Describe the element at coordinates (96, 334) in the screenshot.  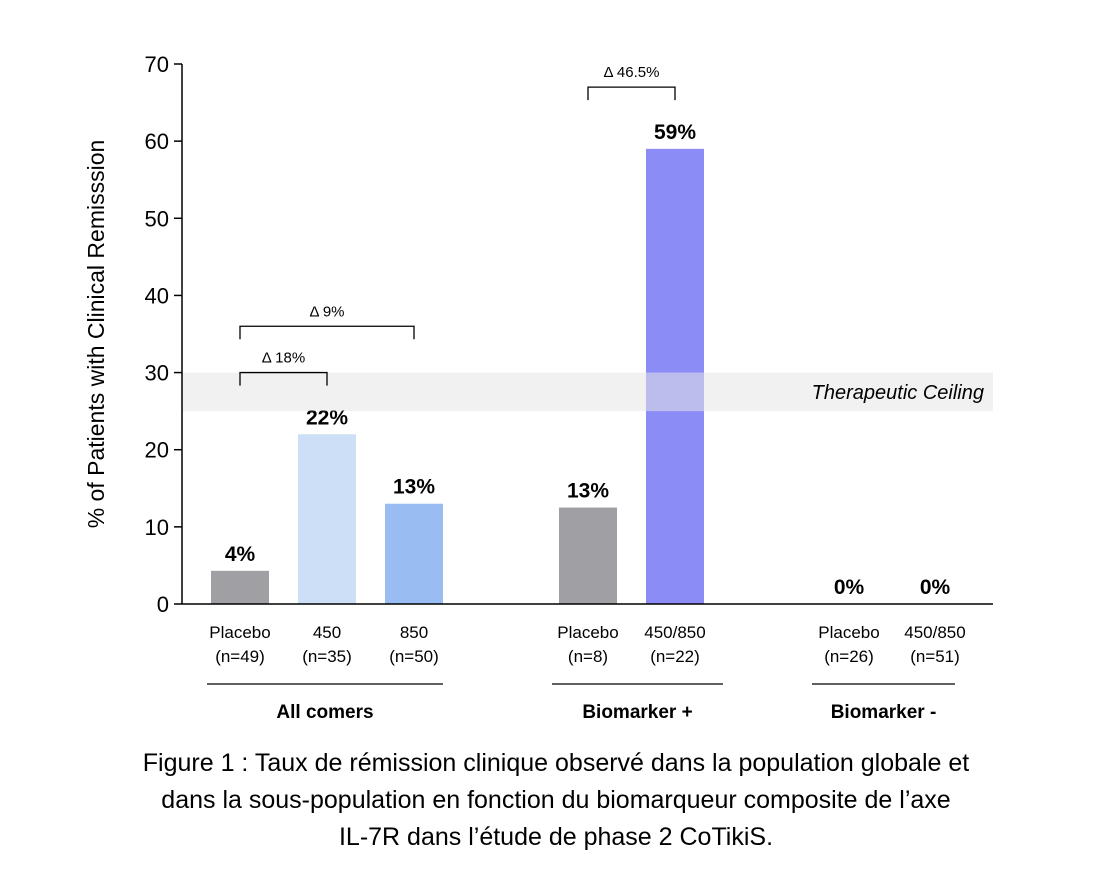
I see `y-axis-title: % of Patients with Clinical Remisssion` at that location.